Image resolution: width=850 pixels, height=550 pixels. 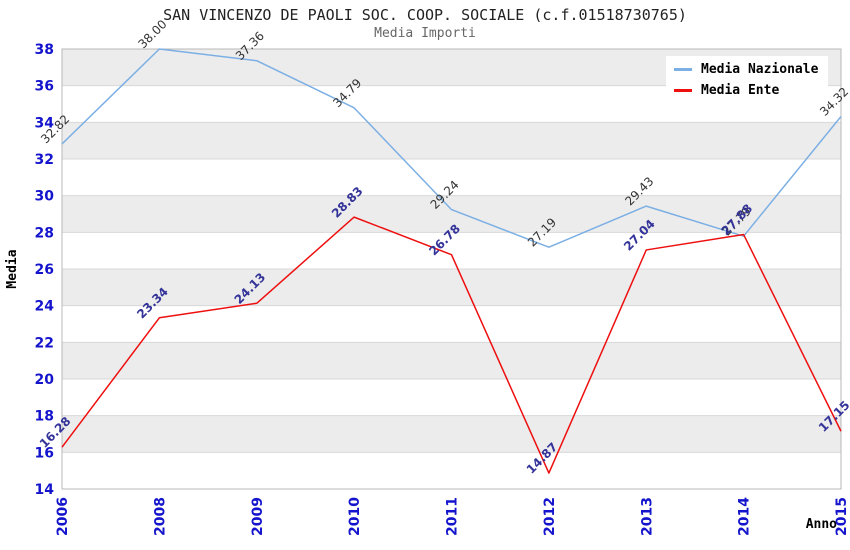 I want to click on y-tick-label: 20, so click(x=45, y=380).